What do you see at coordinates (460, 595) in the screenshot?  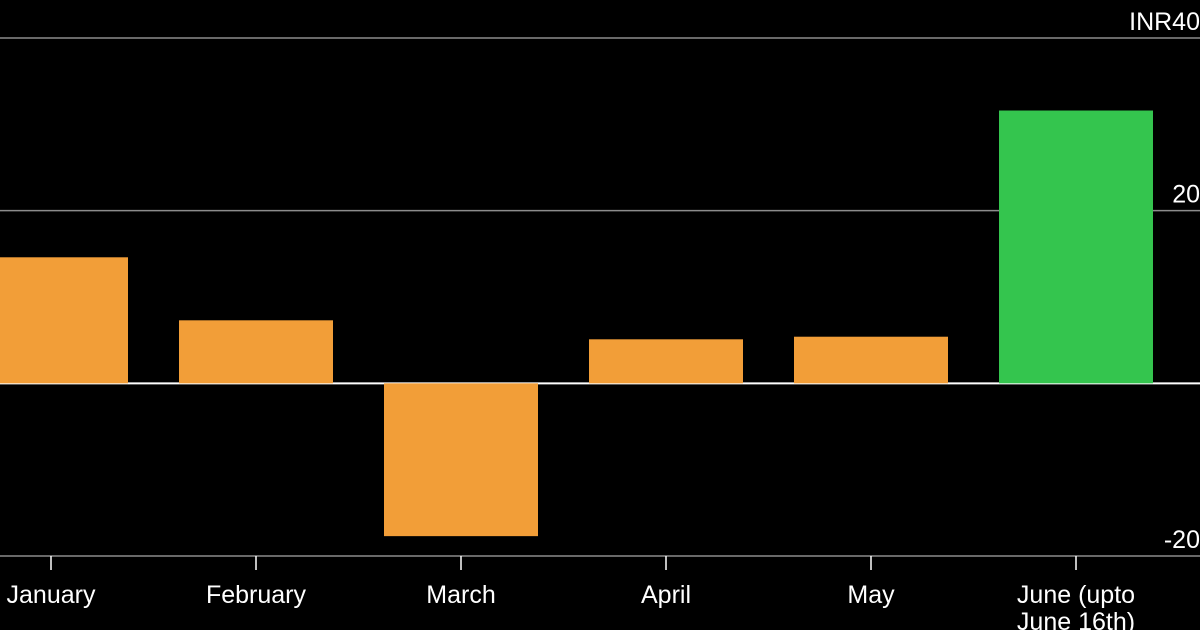 I see `x-tick-label: March` at bounding box center [460, 595].